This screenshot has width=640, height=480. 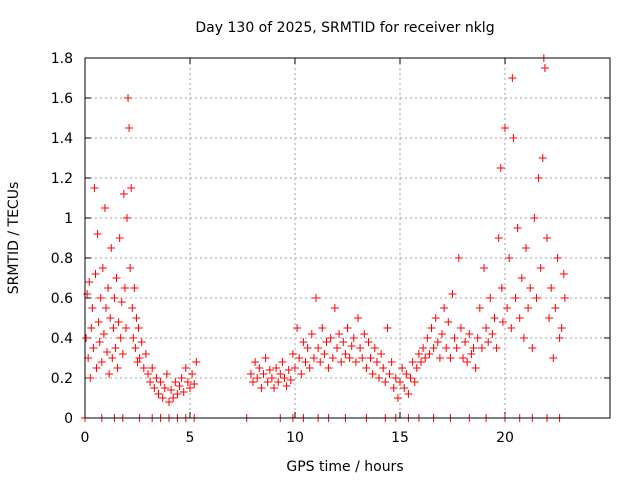 I want to click on y-tick-label: 0.6, so click(x=62, y=299).